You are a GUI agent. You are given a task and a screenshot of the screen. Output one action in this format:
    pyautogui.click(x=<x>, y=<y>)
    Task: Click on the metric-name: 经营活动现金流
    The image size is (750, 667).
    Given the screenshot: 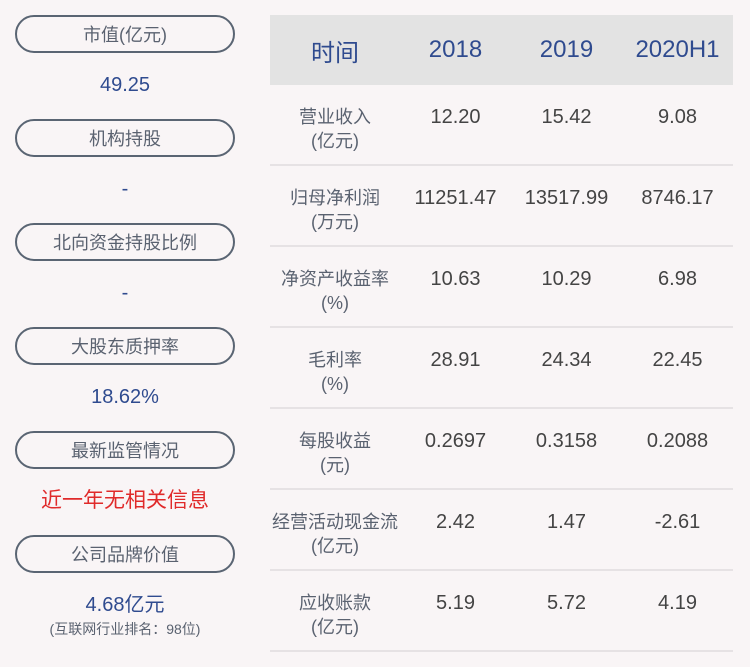 What is the action you would take?
    pyautogui.click(x=335, y=522)
    